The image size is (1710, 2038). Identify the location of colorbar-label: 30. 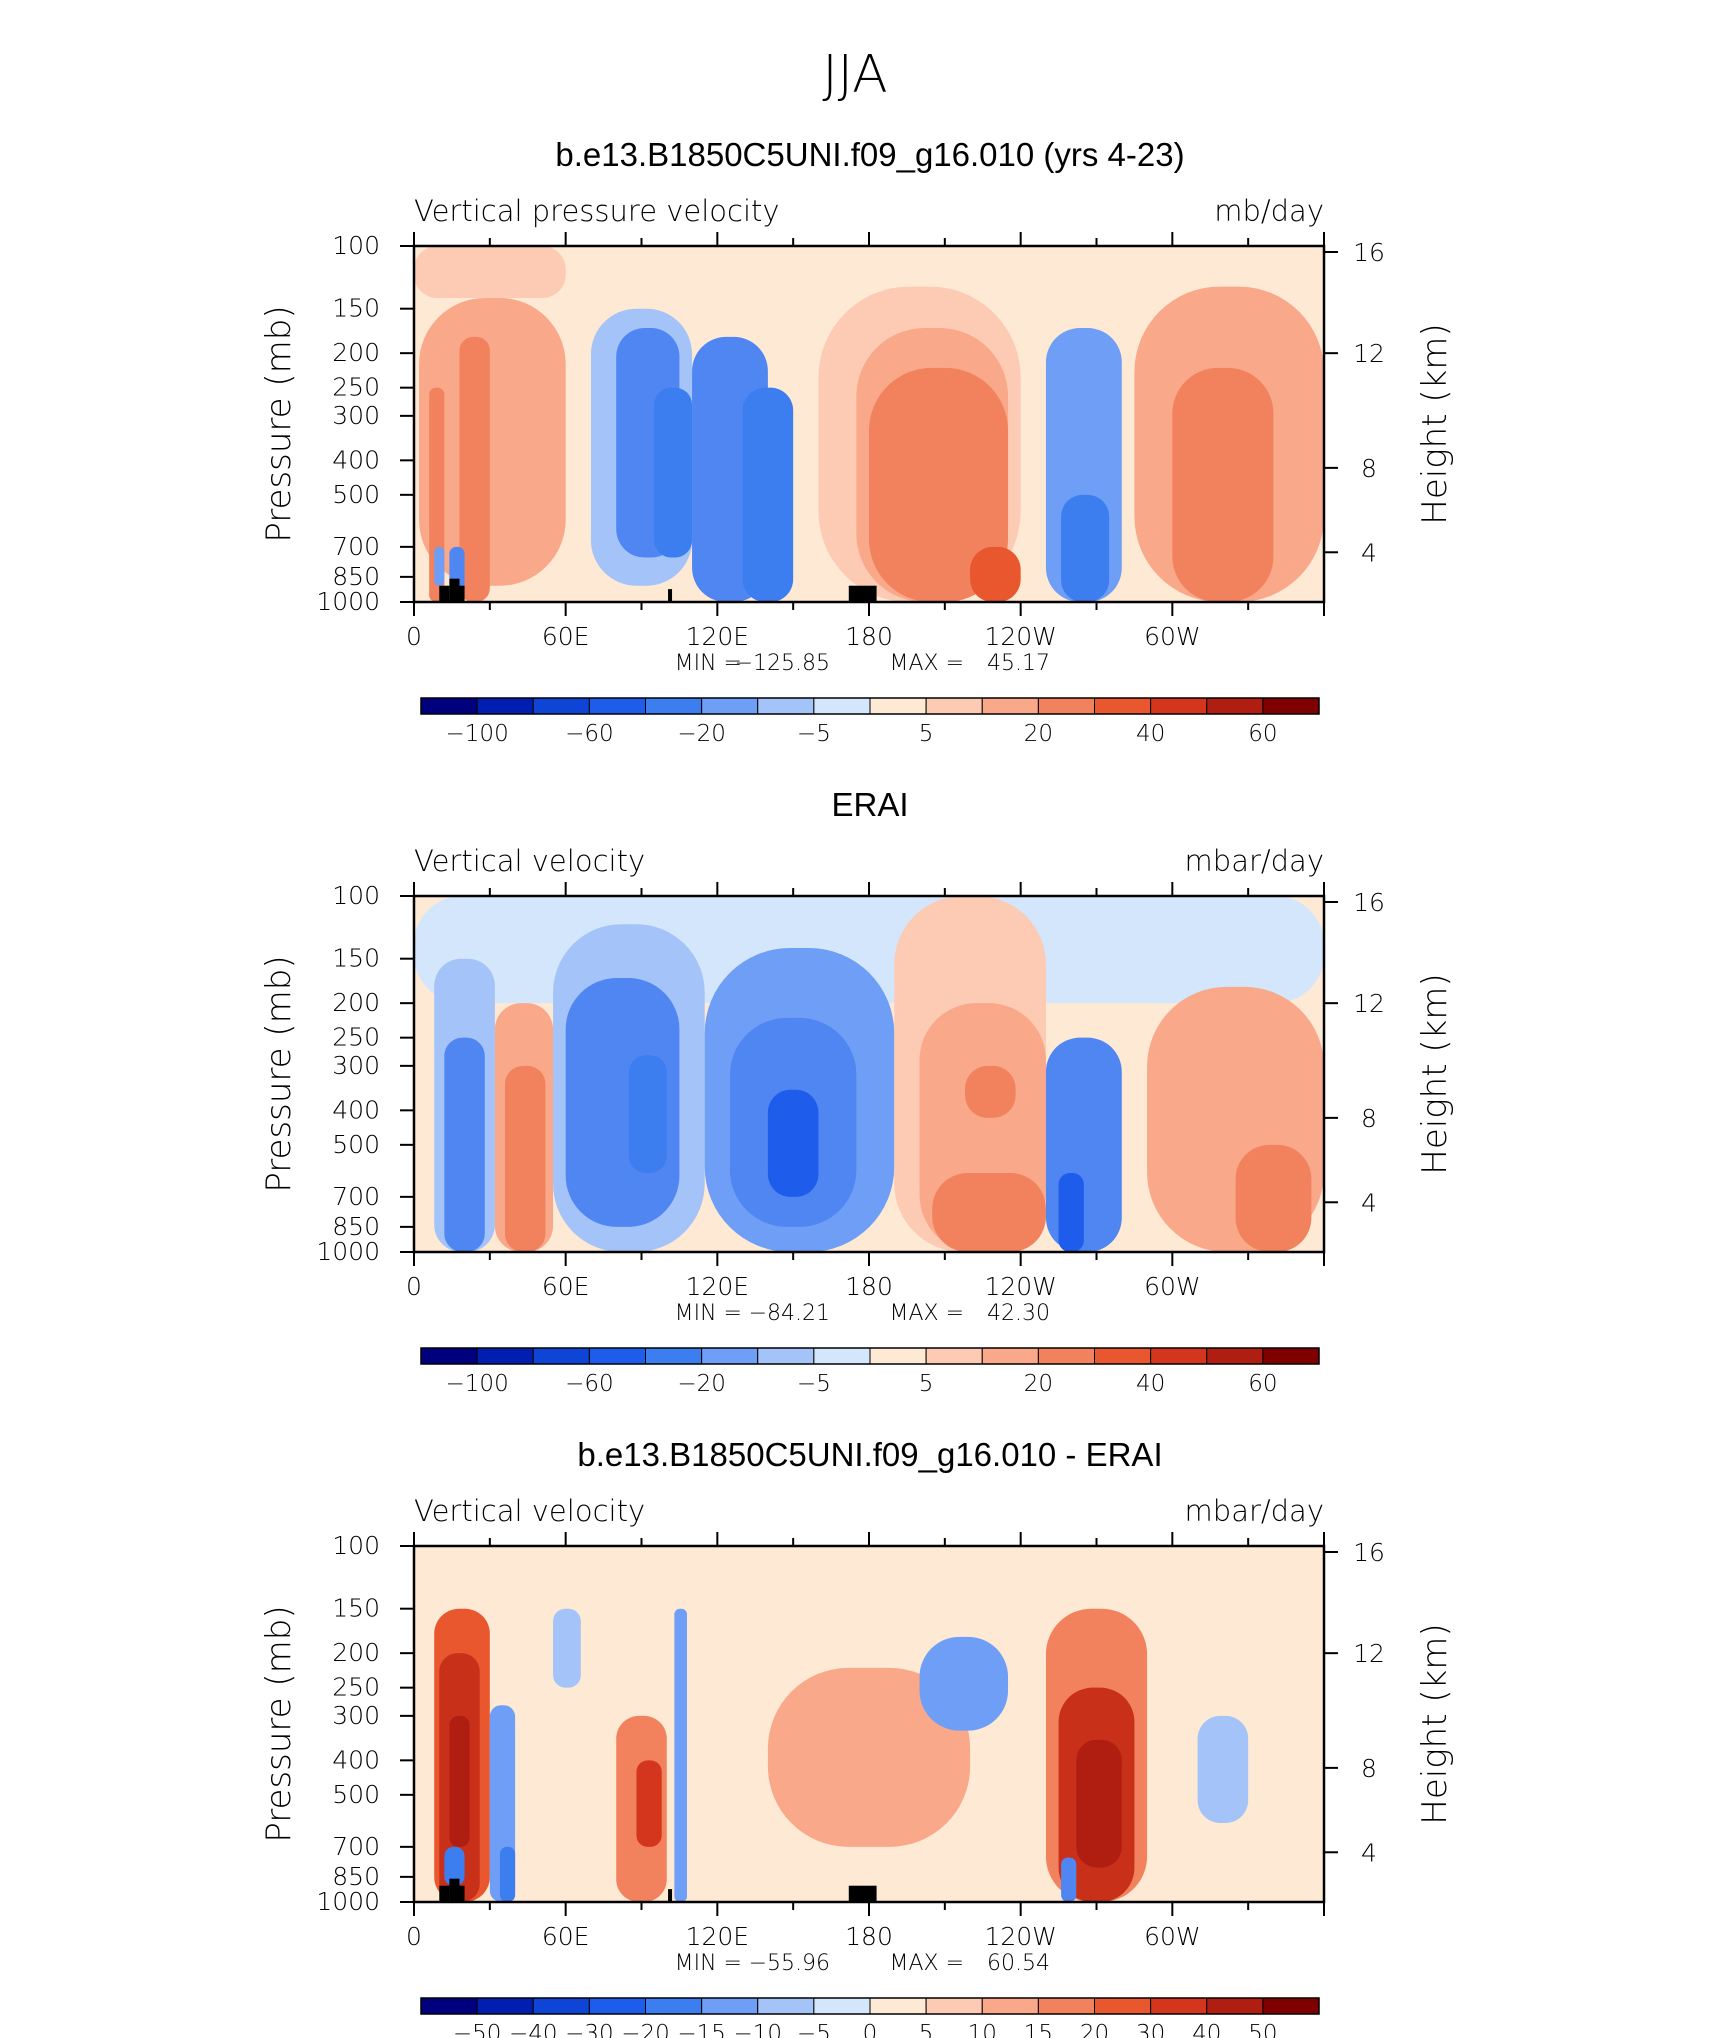
(1150, 2029).